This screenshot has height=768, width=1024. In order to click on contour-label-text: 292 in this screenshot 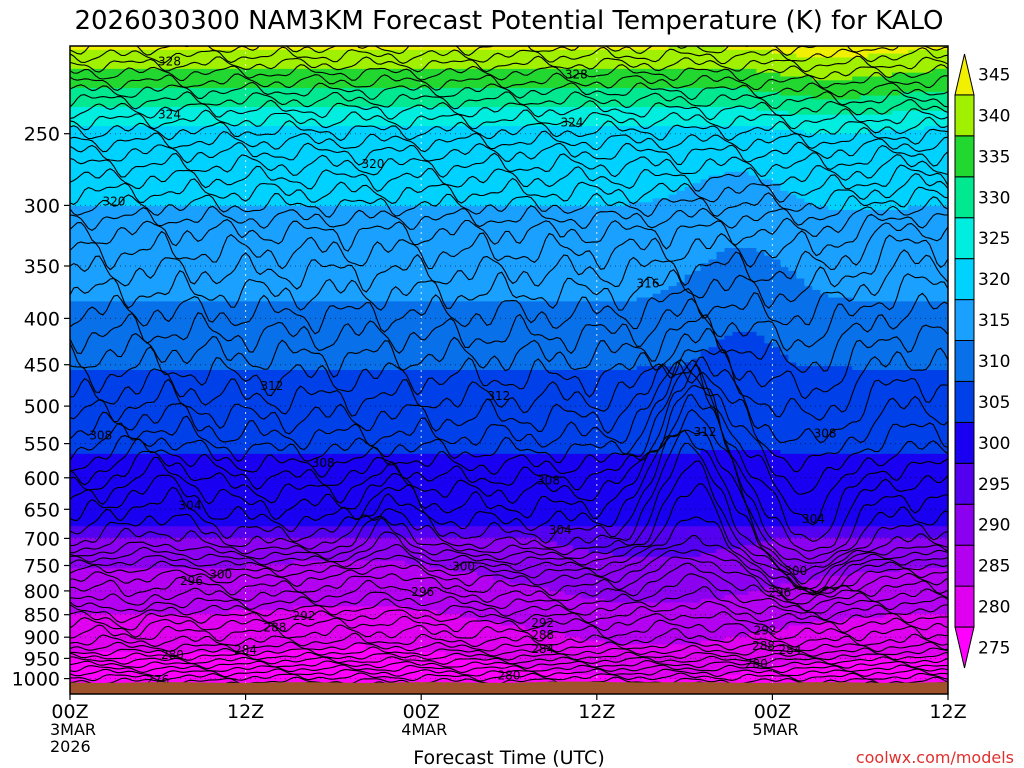, I will do `click(765, 631)`.